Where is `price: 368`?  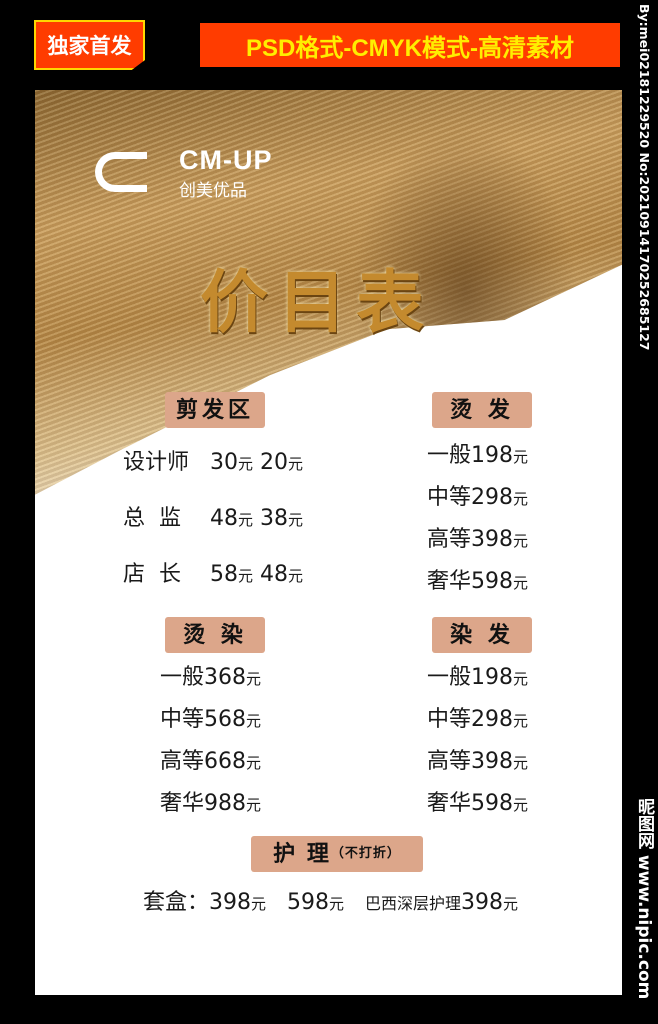
price: 368 is located at coordinates (225, 677).